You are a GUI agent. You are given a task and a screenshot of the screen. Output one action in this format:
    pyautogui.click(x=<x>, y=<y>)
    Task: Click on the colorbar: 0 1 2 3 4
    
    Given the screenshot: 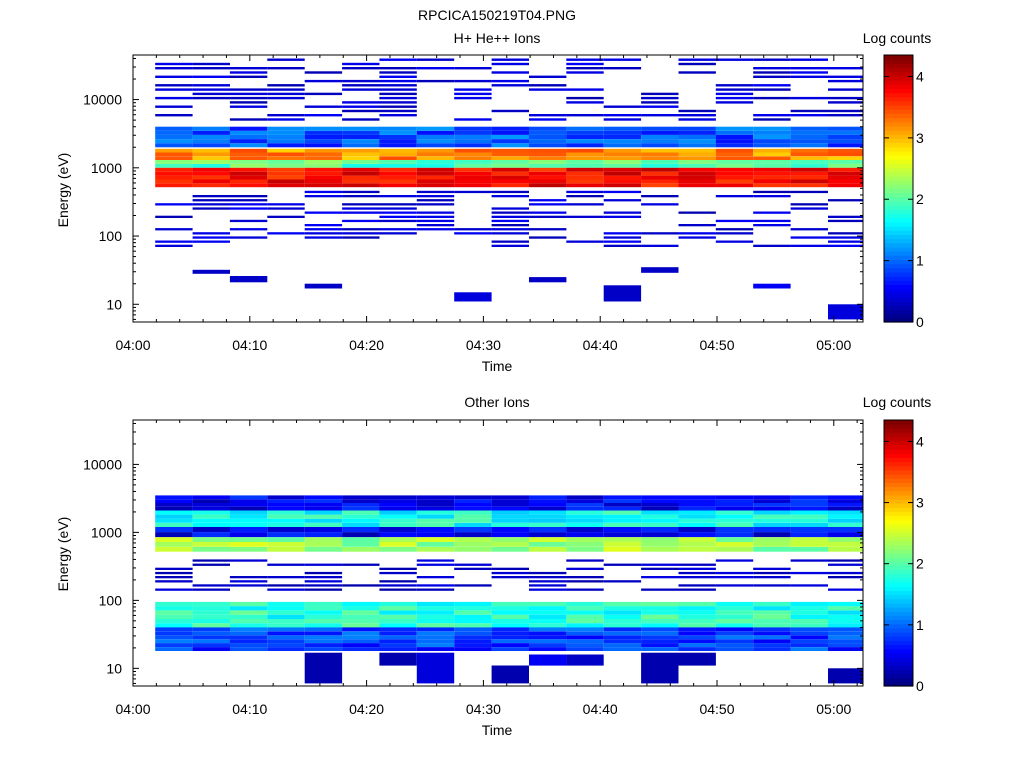 What is the action you would take?
    pyautogui.click(x=903, y=556)
    